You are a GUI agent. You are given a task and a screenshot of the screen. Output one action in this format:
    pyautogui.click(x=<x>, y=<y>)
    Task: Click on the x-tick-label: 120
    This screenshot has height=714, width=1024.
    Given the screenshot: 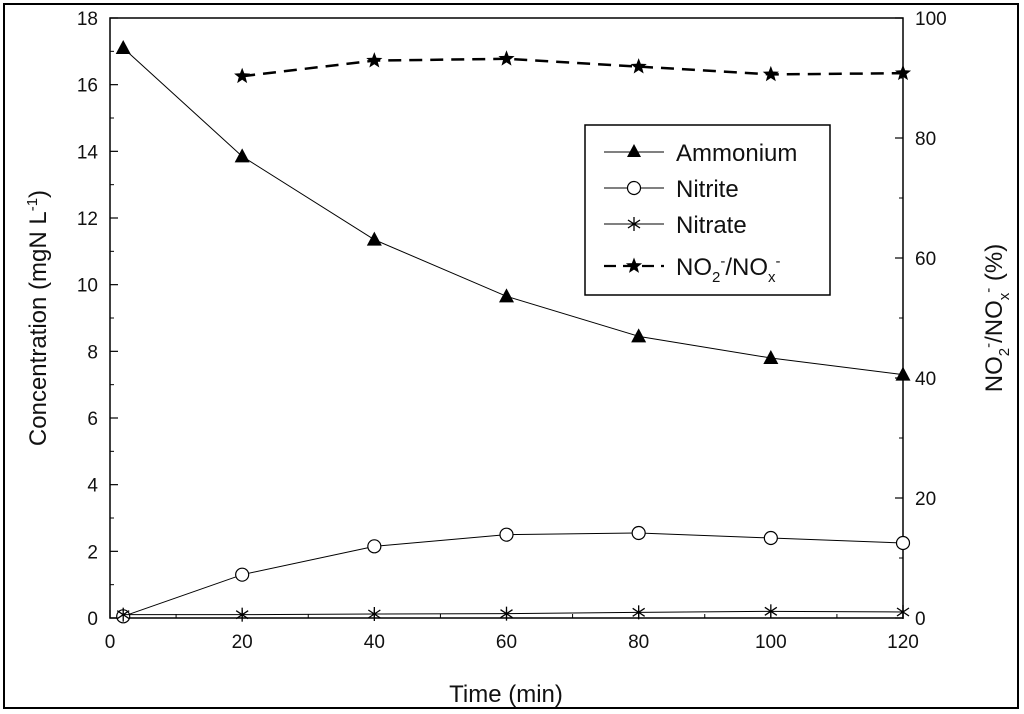 What is the action you would take?
    pyautogui.click(x=903, y=642)
    